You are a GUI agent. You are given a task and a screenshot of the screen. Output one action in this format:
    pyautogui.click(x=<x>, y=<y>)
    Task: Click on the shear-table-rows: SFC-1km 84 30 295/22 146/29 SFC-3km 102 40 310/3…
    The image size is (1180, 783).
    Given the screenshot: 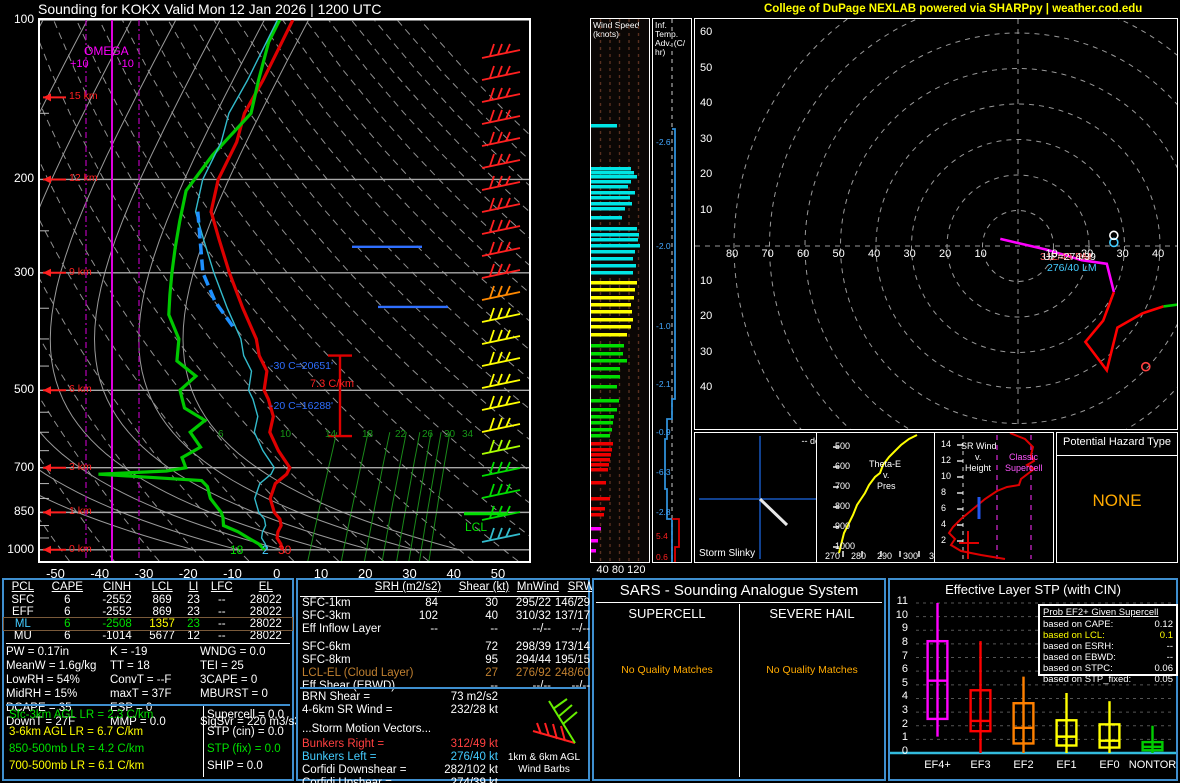 What is the action you would take?
    pyautogui.click(x=444, y=647)
    